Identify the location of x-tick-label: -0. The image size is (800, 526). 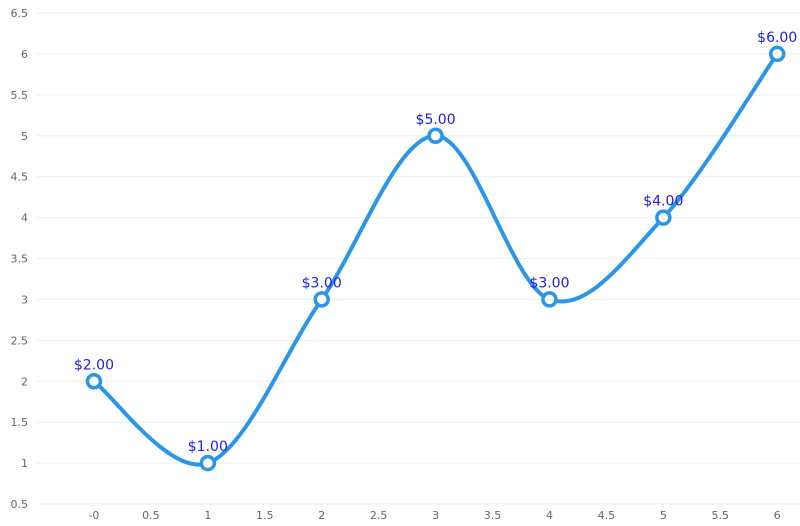
(93, 515).